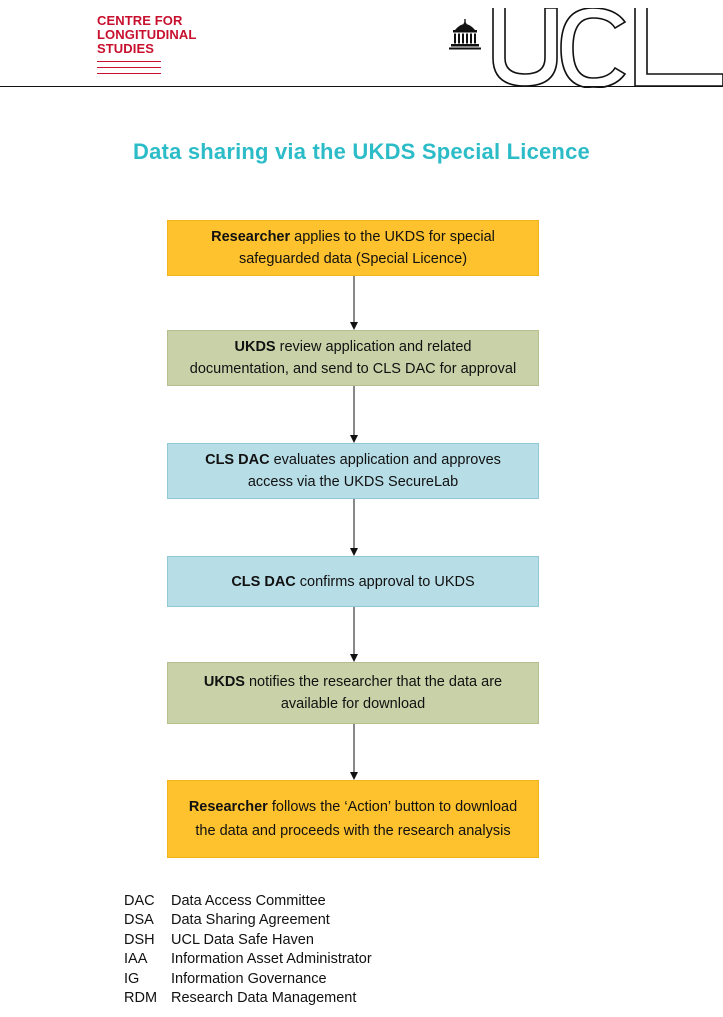 The width and height of the screenshot is (723, 1017). Describe the element at coordinates (264, 998) in the screenshot. I see `abbreviation-meaning: Research Data Management` at that location.